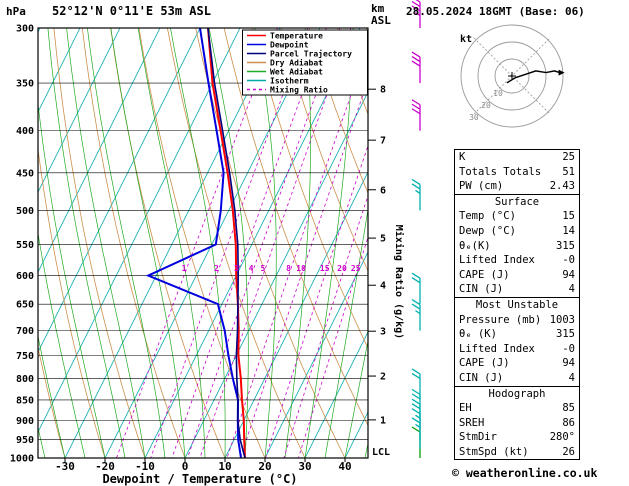 The height and width of the screenshot is (486, 629). I want to click on legend-item-label: Mixing Ratio, so click(299, 90).